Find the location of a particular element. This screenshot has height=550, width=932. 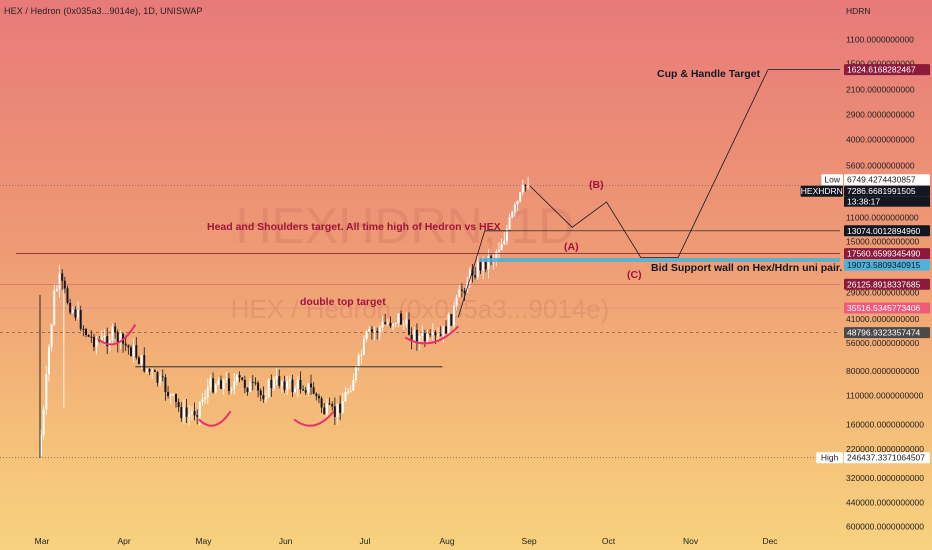

price-label-value: 19073.5809340915 is located at coordinates (884, 265).